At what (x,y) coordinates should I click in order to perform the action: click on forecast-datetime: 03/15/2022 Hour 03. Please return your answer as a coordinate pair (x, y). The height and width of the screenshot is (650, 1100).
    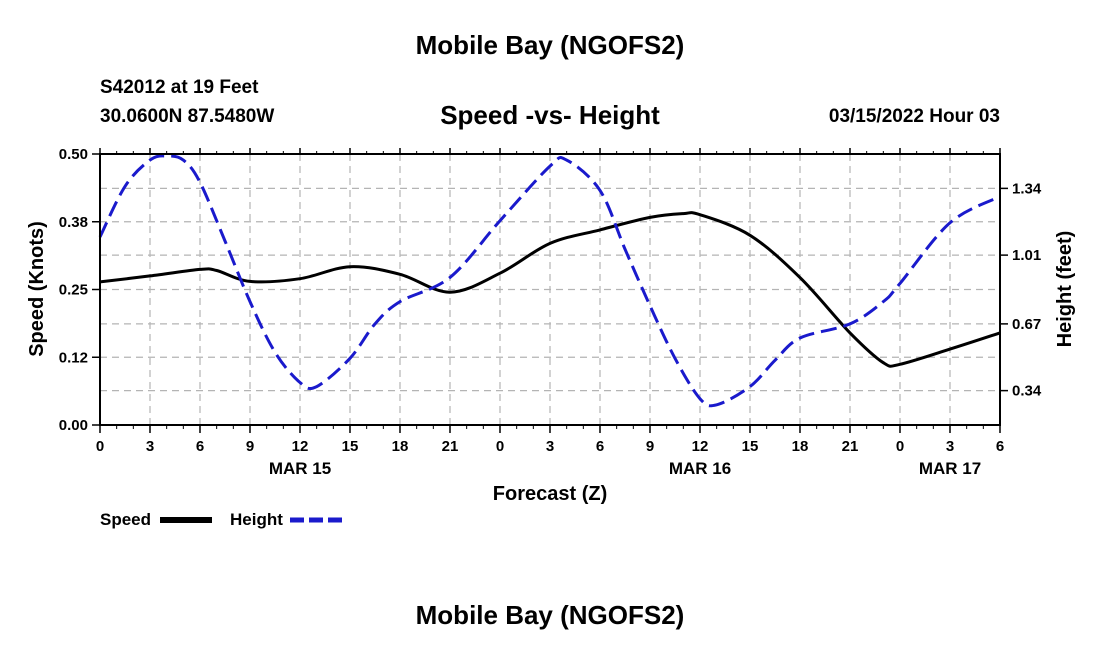
    Looking at the image, I should click on (914, 116).